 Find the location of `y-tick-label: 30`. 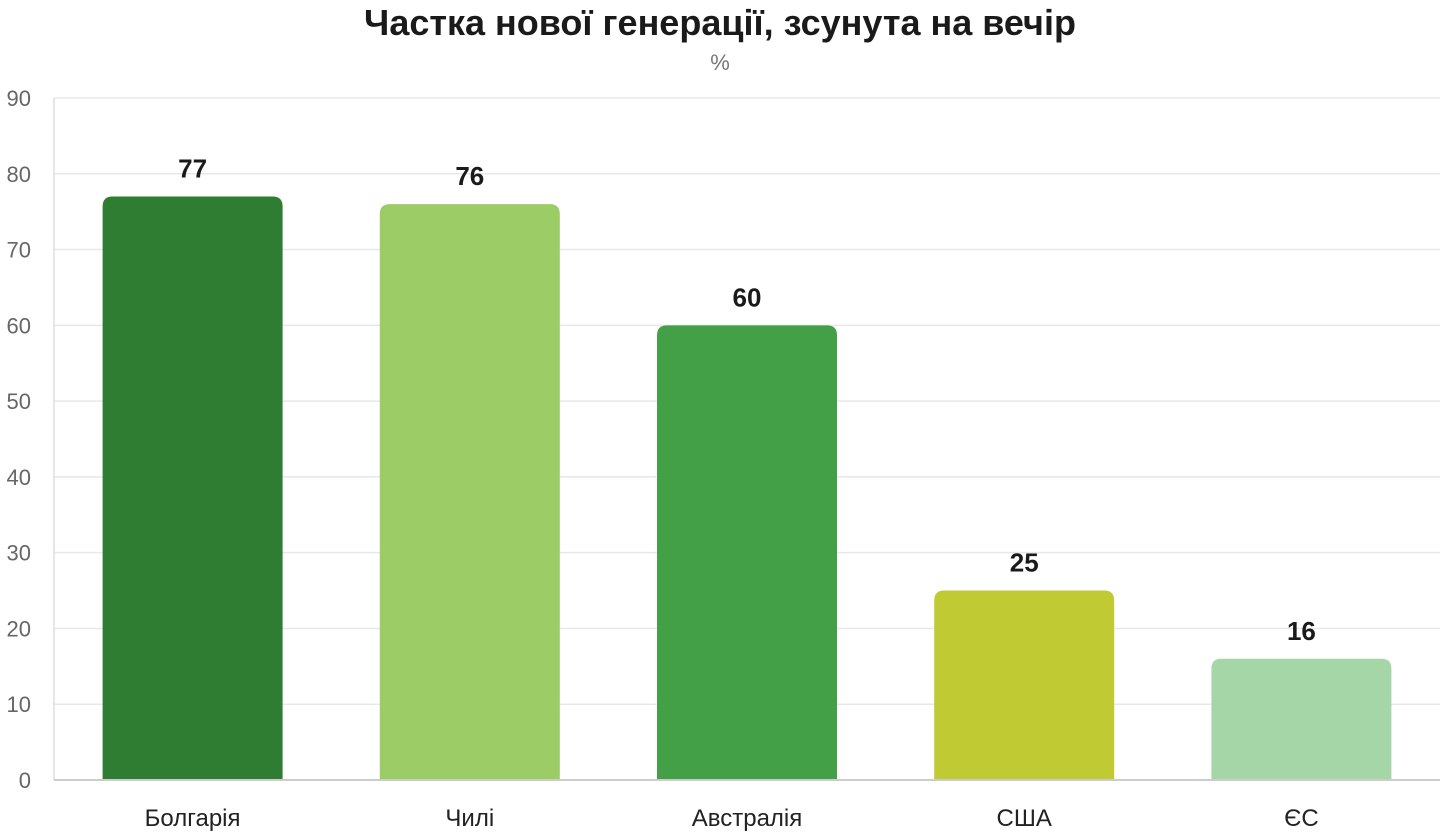

y-tick-label: 30 is located at coordinates (19, 553).